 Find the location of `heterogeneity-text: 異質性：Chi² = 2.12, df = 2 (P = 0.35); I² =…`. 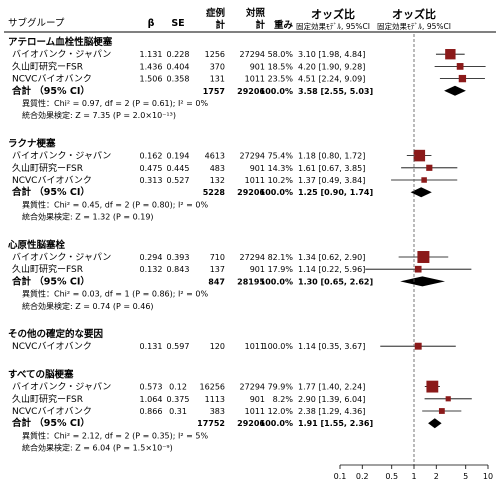

heterogeneity-text: 異質性：Chi² = 2.12, df = 2 (P = 0.35); I² =… is located at coordinates (115, 435).